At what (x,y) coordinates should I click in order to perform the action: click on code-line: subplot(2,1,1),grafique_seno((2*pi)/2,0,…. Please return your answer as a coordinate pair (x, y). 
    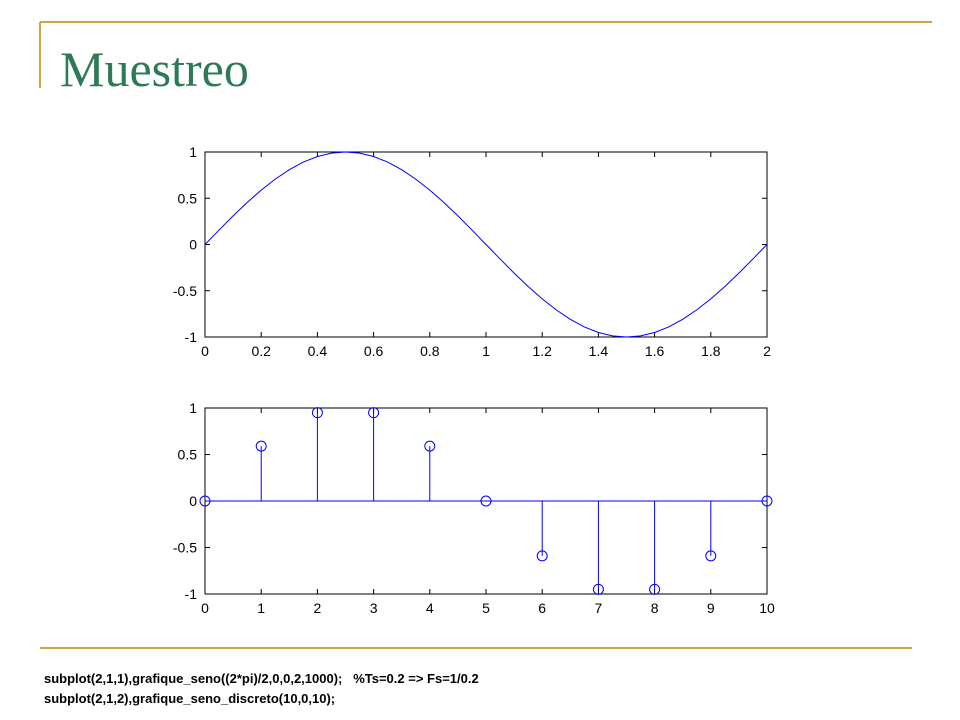
    Looking at the image, I should click on (261, 678).